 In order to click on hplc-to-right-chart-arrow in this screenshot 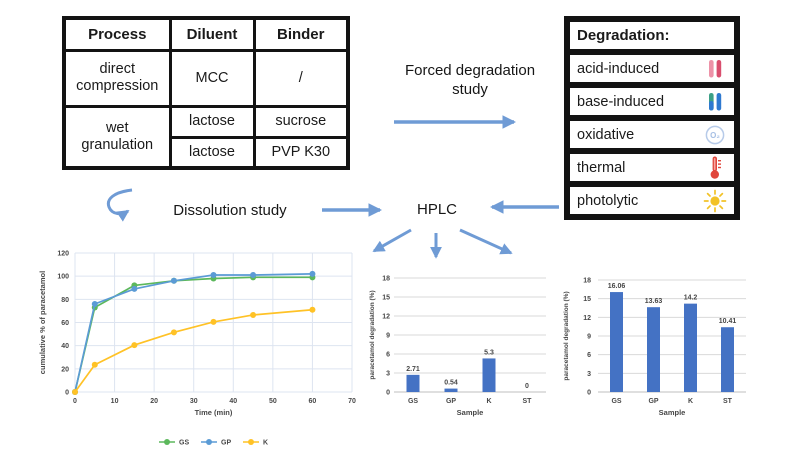, I will do `click(486, 241)`.